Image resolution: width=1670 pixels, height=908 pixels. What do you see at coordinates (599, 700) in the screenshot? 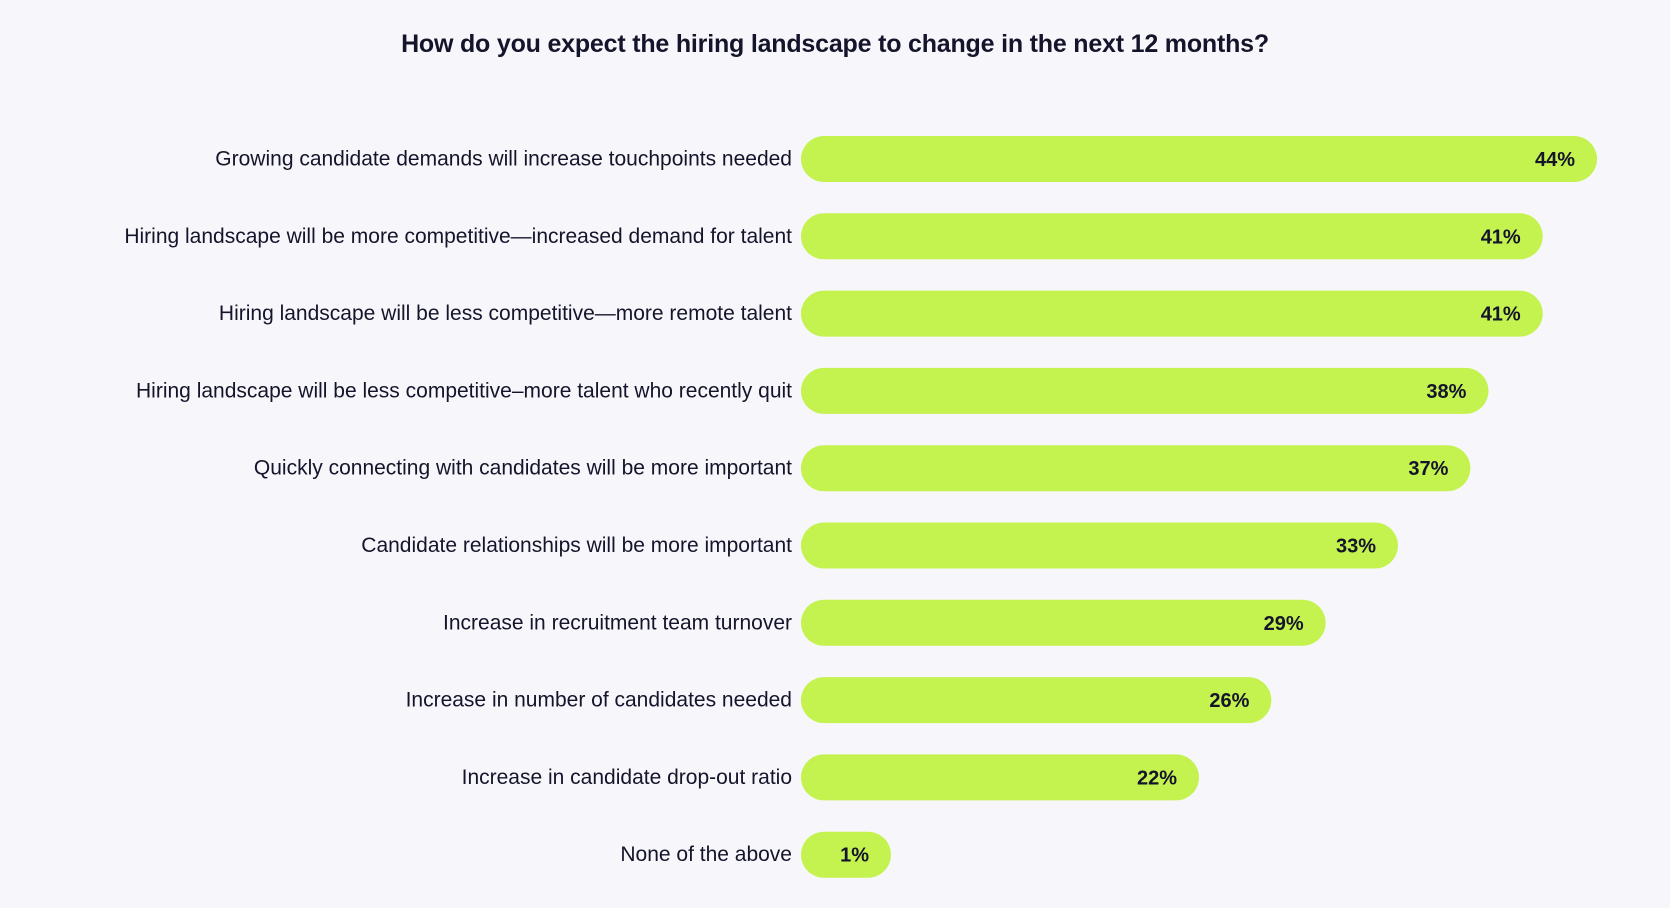
I see `category-label-7: Increase in number of candidates needed` at bounding box center [599, 700].